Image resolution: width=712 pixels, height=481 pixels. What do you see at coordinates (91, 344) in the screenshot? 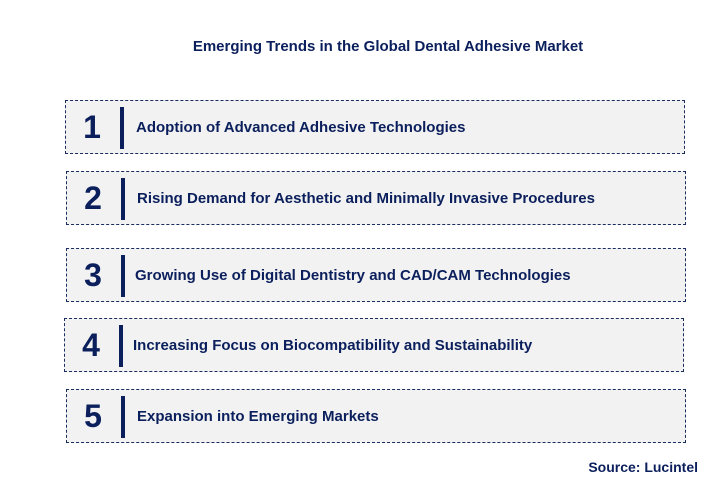
I see `trend-number: 4` at bounding box center [91, 344].